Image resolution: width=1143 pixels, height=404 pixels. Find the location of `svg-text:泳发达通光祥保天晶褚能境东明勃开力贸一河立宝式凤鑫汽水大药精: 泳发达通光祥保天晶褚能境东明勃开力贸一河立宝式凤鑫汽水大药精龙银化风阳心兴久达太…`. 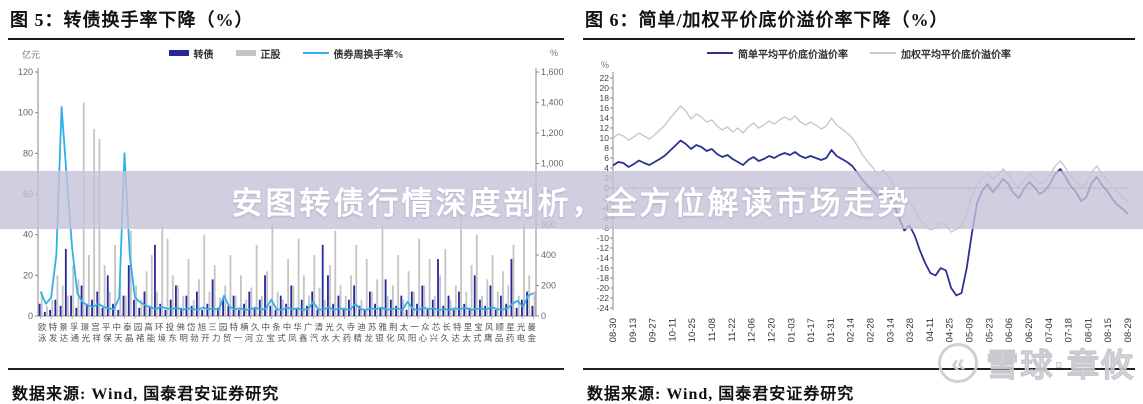

svg-text:泳发达通光祥保天晶褚能境东明勃开力贸一河立宝式凤鑫汽水大药精: 泳发达通光祥保天晶褚能境东明勃开力贸一河立宝式凤鑫汽水大药精龙银化风阳心兴久达太… is located at coordinates (287, 338).